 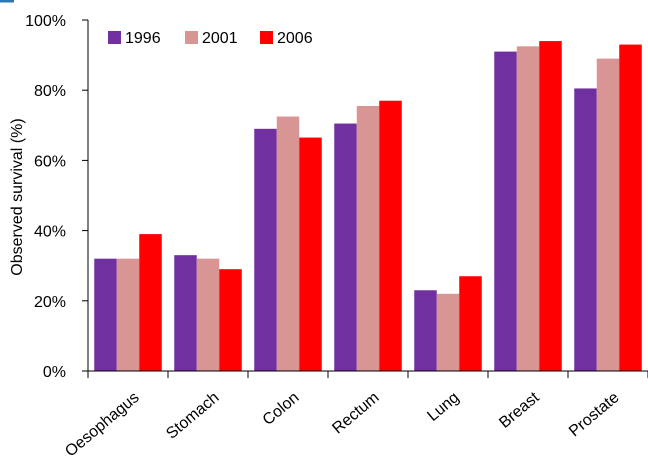 What do you see at coordinates (281, 409) in the screenshot?
I see `x-tick-label-colon: Colon` at bounding box center [281, 409].